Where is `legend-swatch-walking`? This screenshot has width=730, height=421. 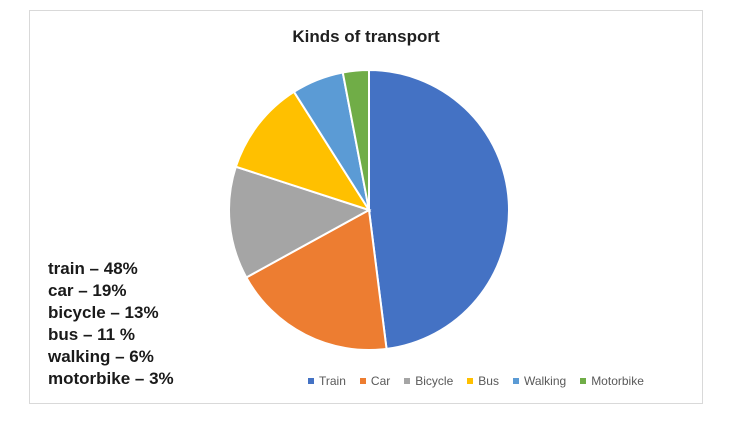
legend-swatch-walking is located at coordinates (515, 381).